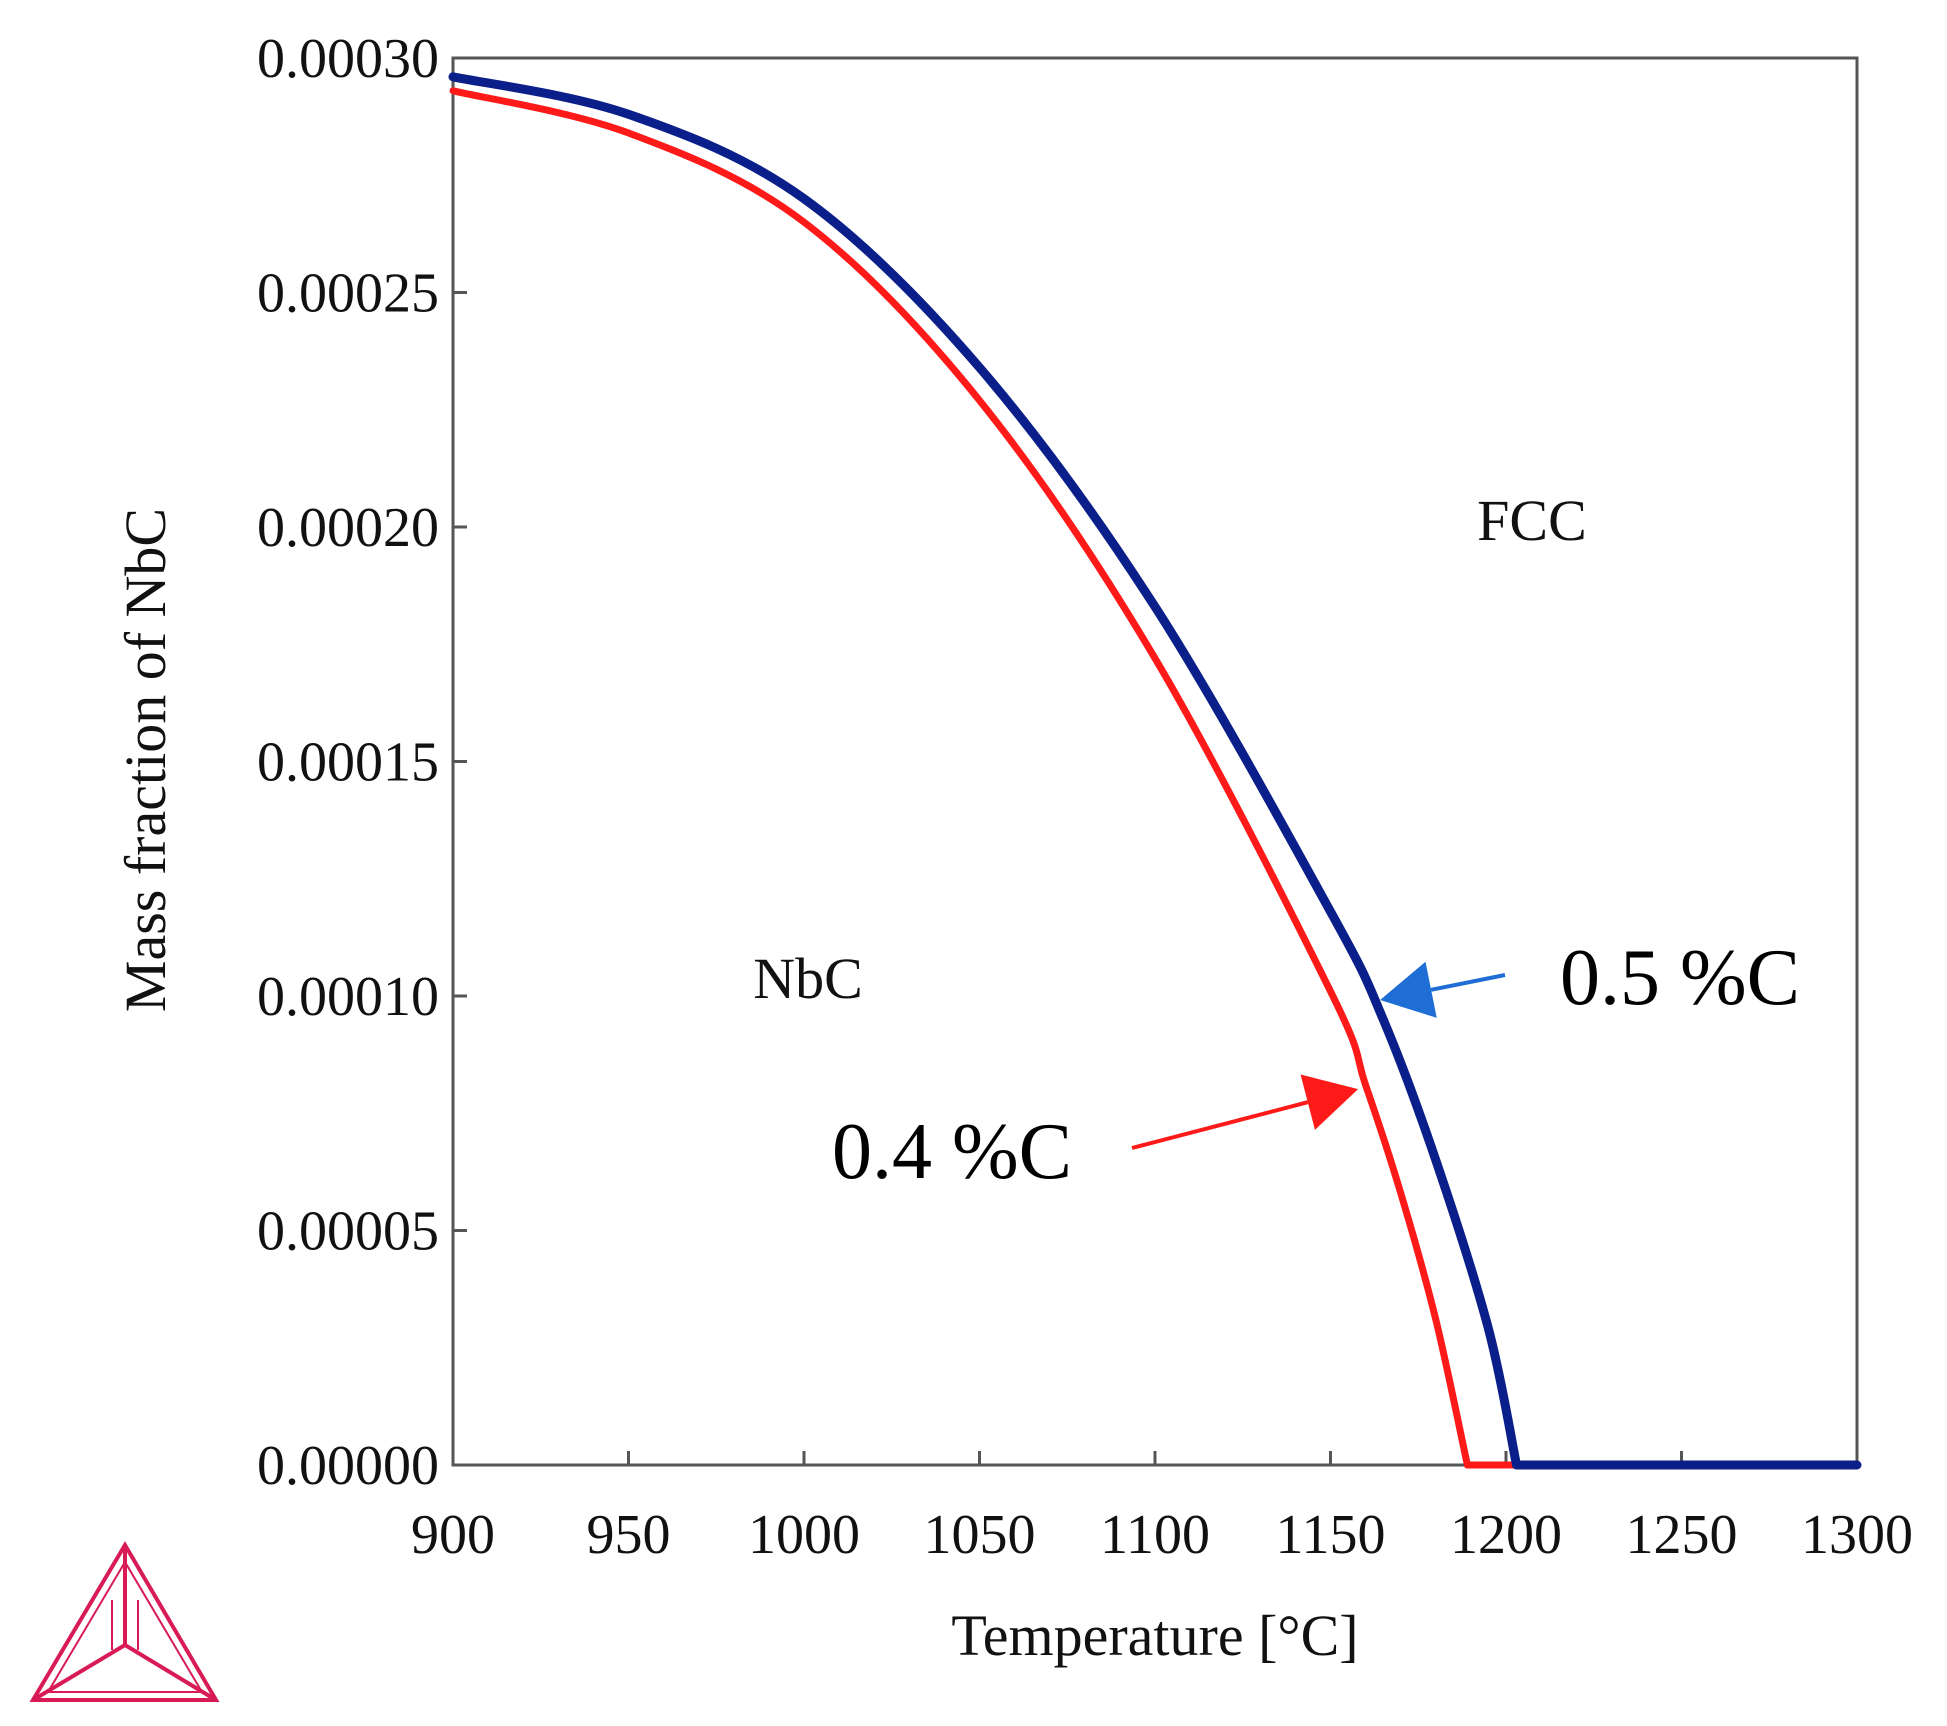 This screenshot has width=1947, height=1726. Describe the element at coordinates (1155, 1535) in the screenshot. I see `x-tick-label: 1100` at that location.